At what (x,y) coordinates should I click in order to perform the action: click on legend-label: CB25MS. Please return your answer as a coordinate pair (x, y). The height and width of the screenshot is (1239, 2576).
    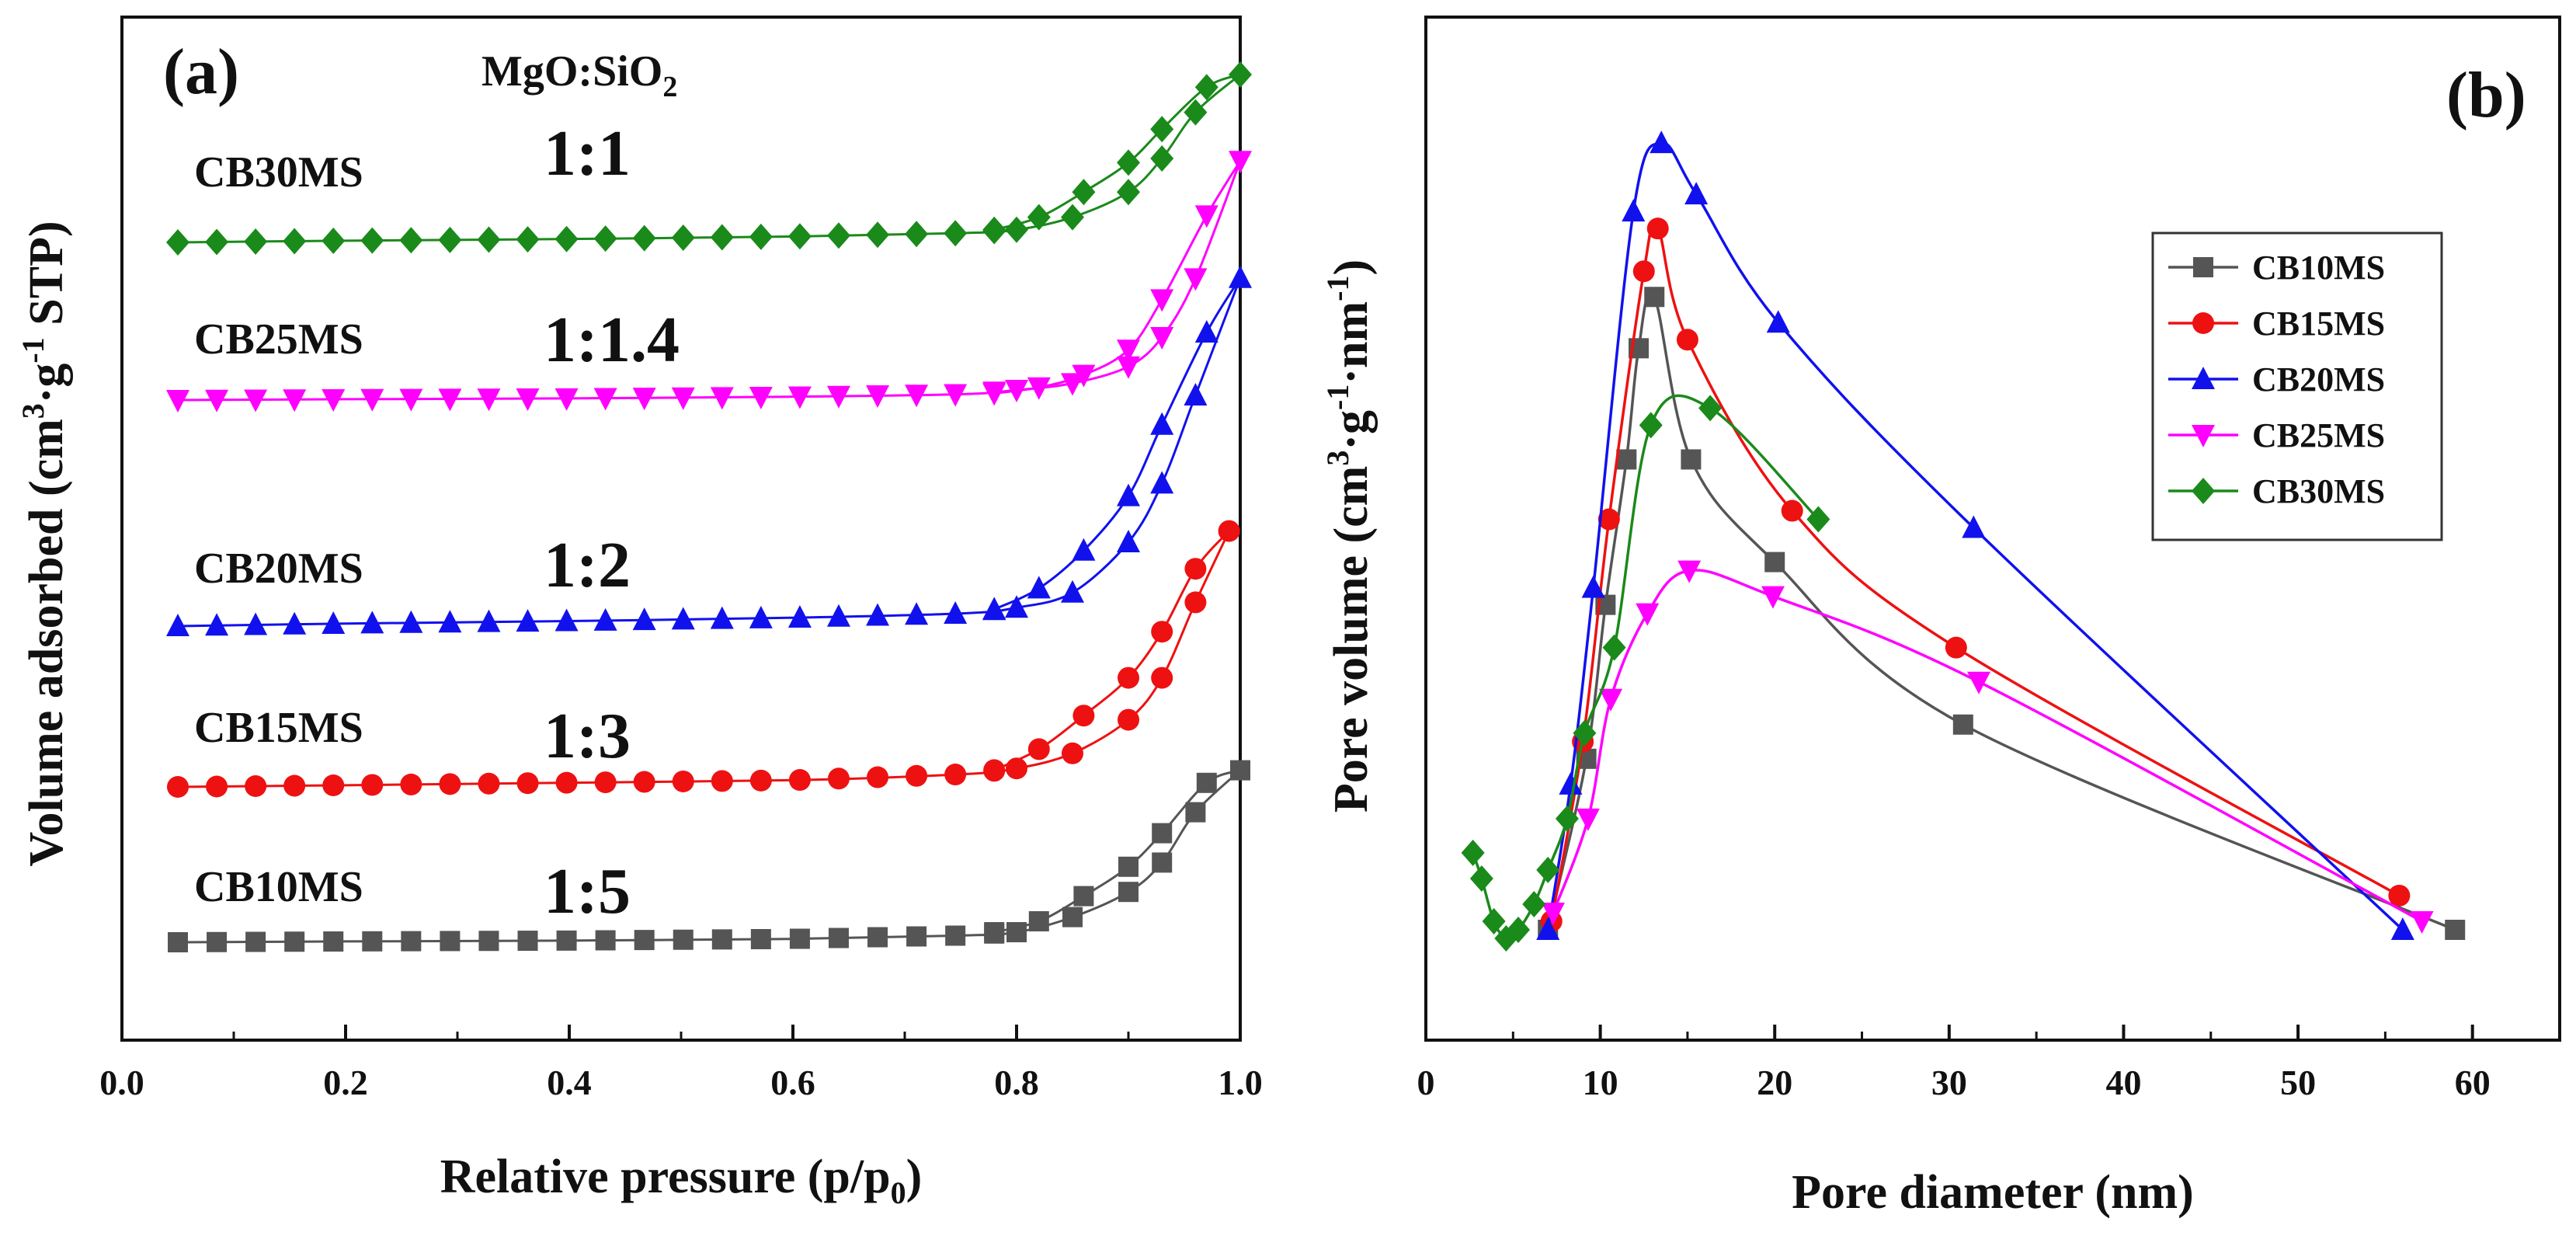
    Looking at the image, I should click on (2318, 435).